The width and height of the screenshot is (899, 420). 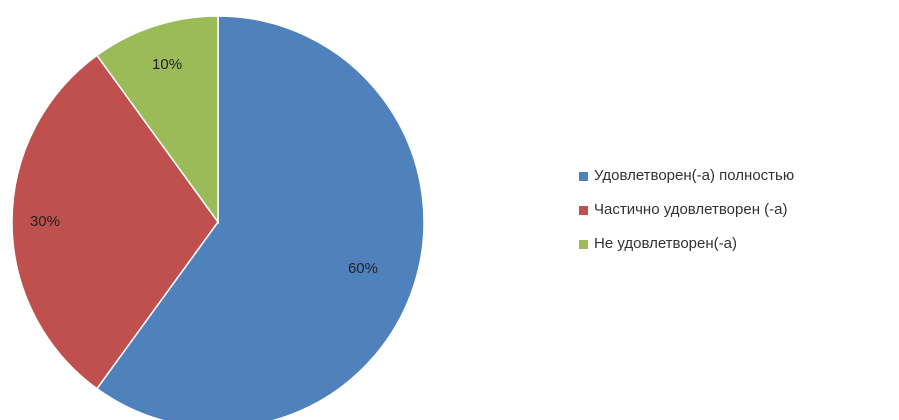 I want to click on legend-label-partially-satisfied: Частично удовлетворен (-а), so click(x=691, y=209).